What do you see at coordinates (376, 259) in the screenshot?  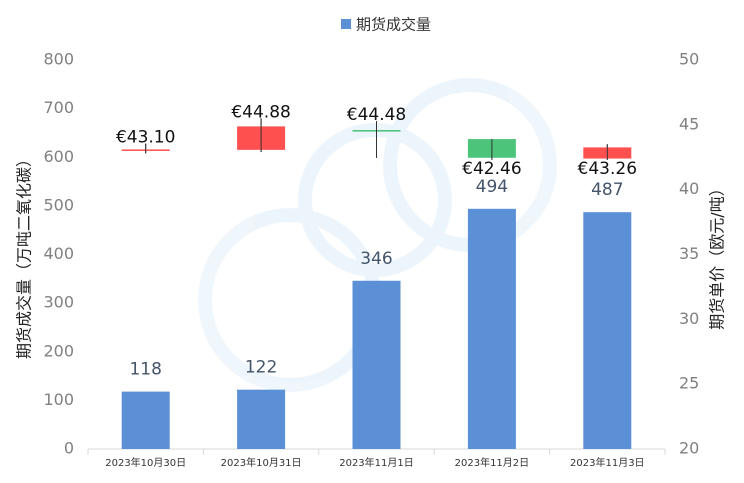 I see `bar-value-label: 346` at bounding box center [376, 259].